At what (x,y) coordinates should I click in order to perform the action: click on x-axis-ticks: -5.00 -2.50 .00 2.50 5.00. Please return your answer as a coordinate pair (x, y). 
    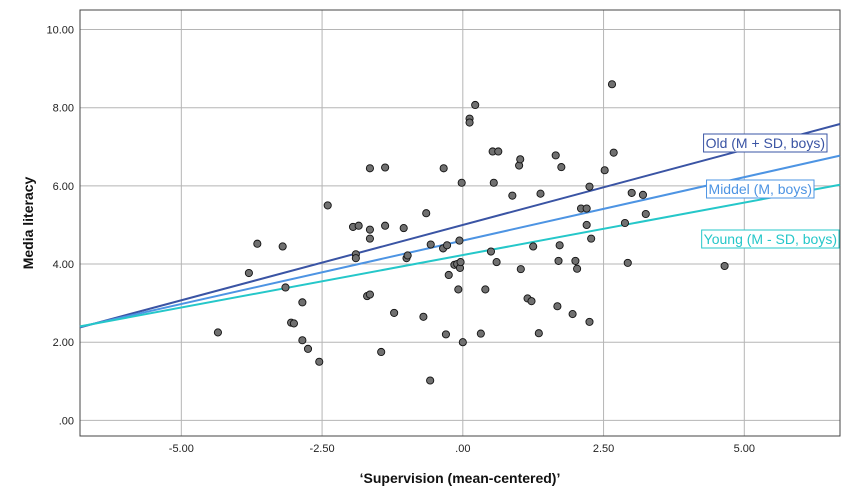
    Looking at the image, I should click on (462, 449).